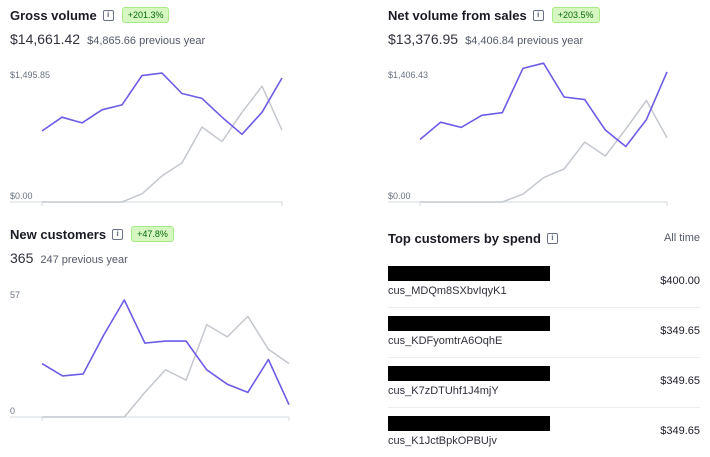 This screenshot has height=457, width=710. Describe the element at coordinates (524, 41) in the screenshot. I see `net-volume-previous: $4,406.84 previous year` at that location.